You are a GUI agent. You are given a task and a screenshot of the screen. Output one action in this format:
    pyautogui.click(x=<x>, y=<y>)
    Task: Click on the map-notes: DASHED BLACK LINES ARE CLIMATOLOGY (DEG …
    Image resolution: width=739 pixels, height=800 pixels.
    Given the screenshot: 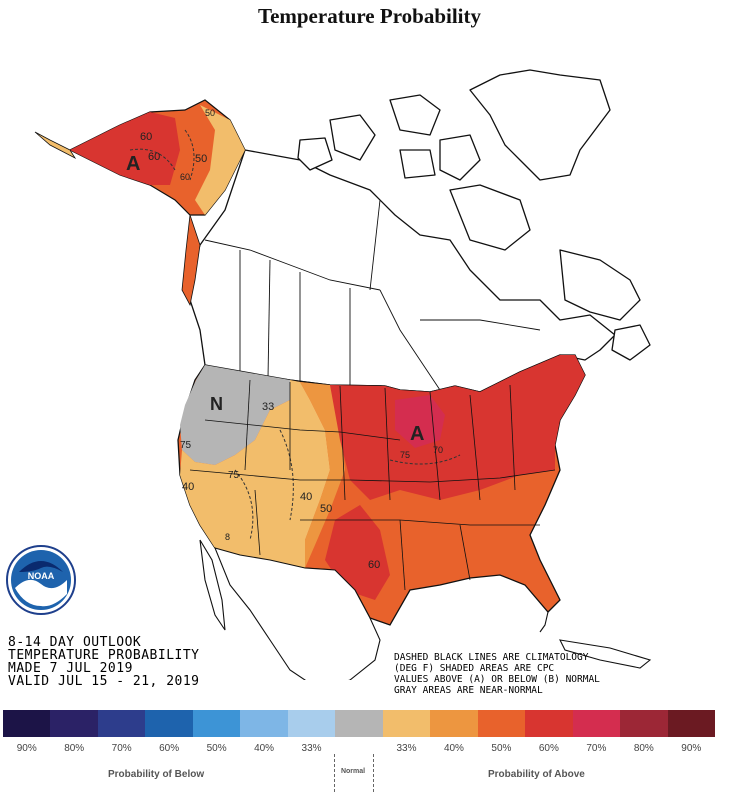 What is the action you would take?
    pyautogui.click(x=497, y=674)
    